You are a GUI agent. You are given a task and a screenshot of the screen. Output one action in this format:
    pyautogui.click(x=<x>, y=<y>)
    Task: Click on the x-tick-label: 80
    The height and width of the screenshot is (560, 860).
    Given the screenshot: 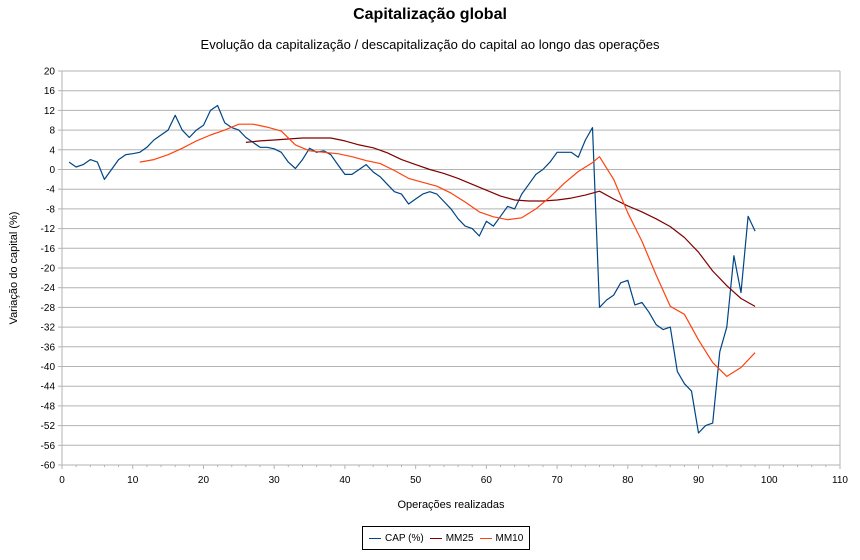 What is the action you would take?
    pyautogui.click(x=628, y=480)
    